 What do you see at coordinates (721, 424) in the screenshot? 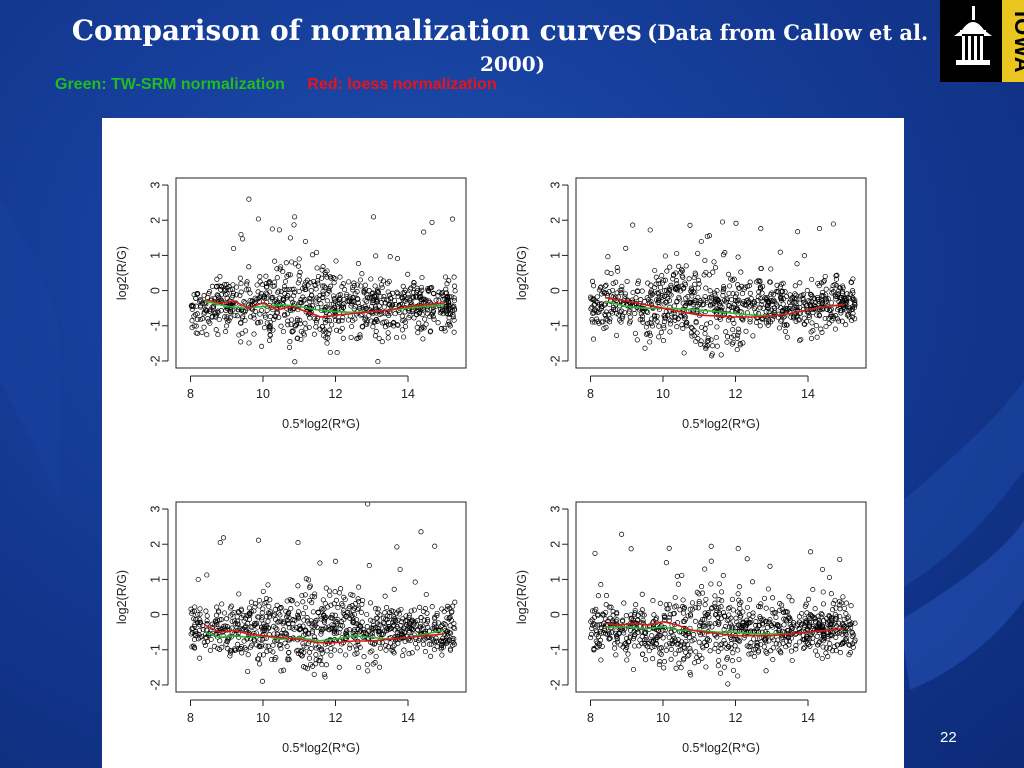
I see `x-axis-title: 0.5*log2(R*G)` at bounding box center [721, 424].